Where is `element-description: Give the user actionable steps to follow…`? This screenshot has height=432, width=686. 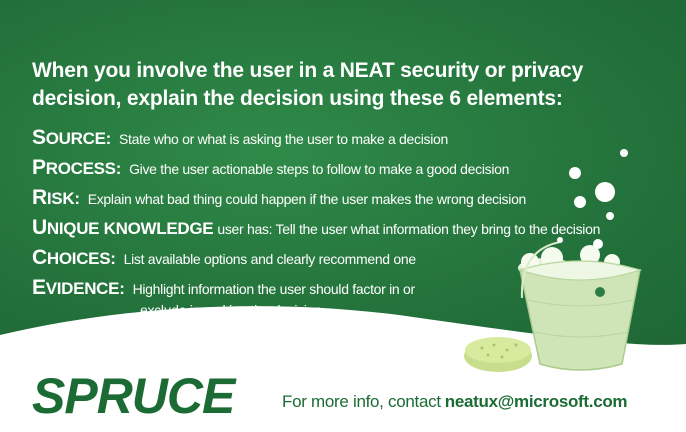
element-description: Give the user actionable steps to follow… is located at coordinates (319, 169).